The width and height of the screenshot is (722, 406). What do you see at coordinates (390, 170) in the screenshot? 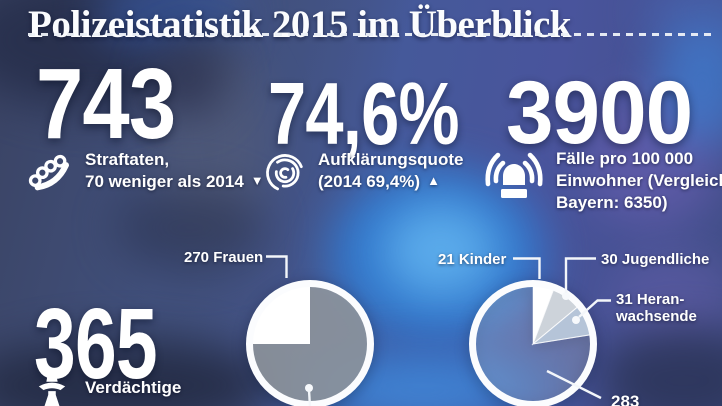
I see `stat-aufklaerung-label: Aufklärungsquote (2014 69,4%) ▲` at bounding box center [390, 170].